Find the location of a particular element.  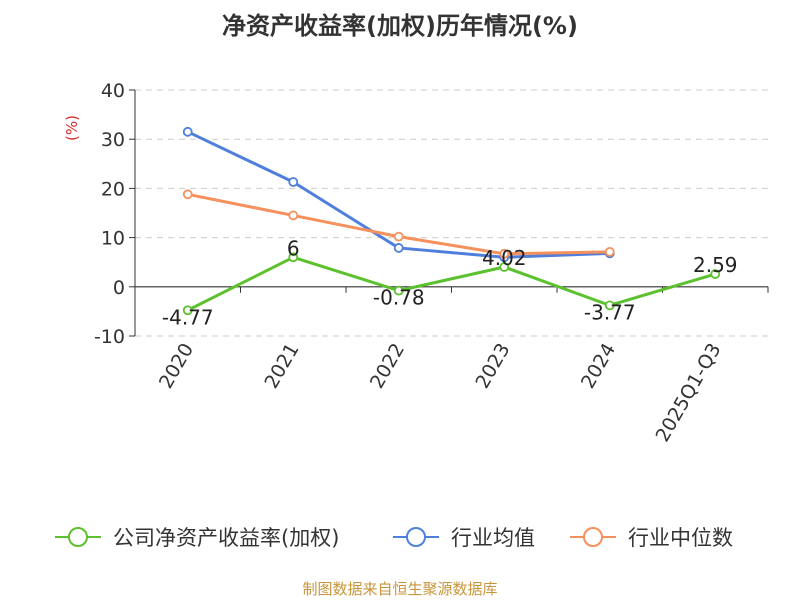

data-label-1: 6 is located at coordinates (293, 248).